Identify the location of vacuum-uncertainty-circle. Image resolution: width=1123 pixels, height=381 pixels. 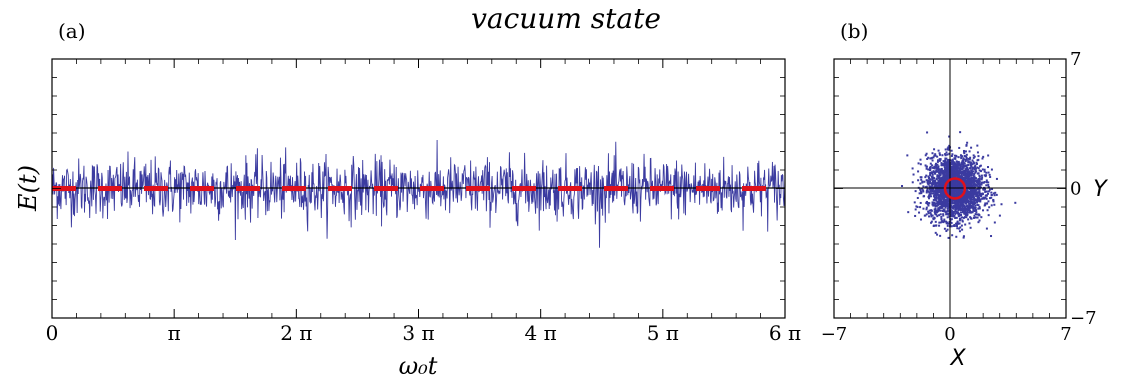
(955, 188).